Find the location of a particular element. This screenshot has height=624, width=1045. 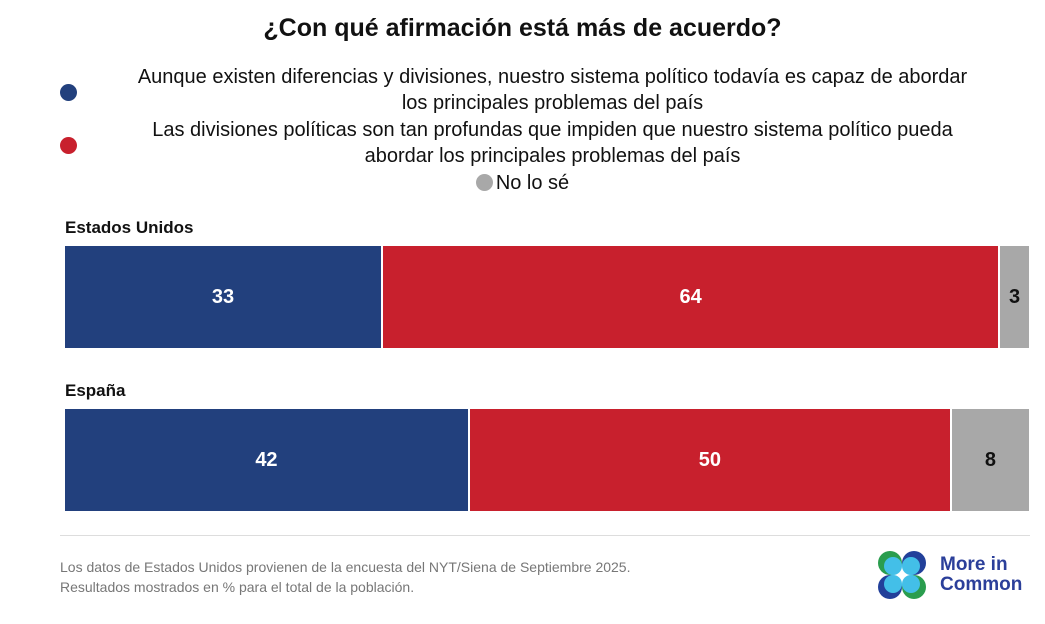

bar-segment: 3 is located at coordinates (1014, 297).